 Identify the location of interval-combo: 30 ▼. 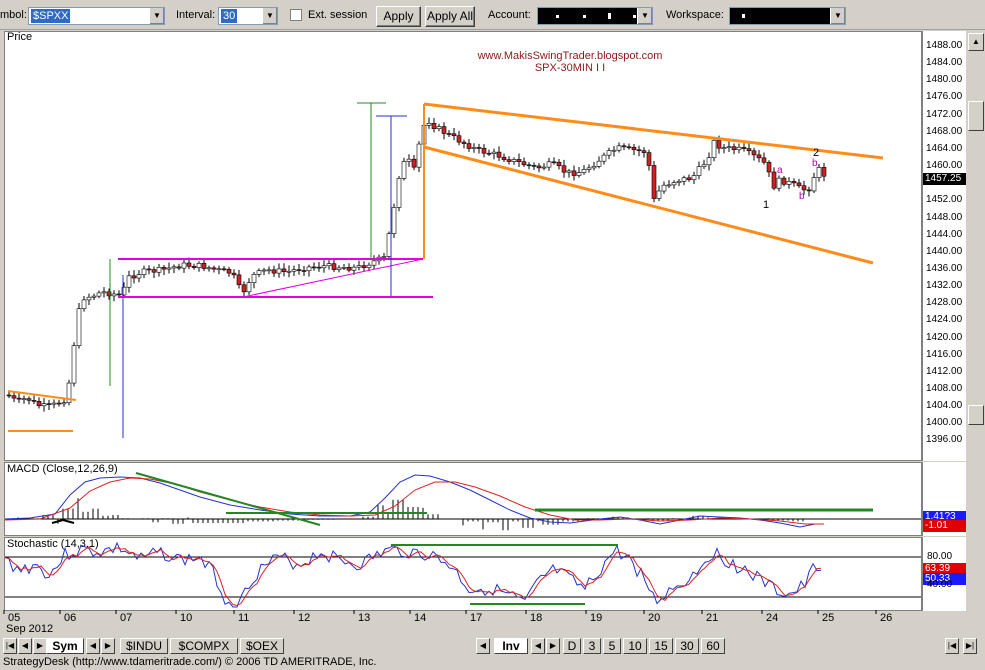
(248, 16).